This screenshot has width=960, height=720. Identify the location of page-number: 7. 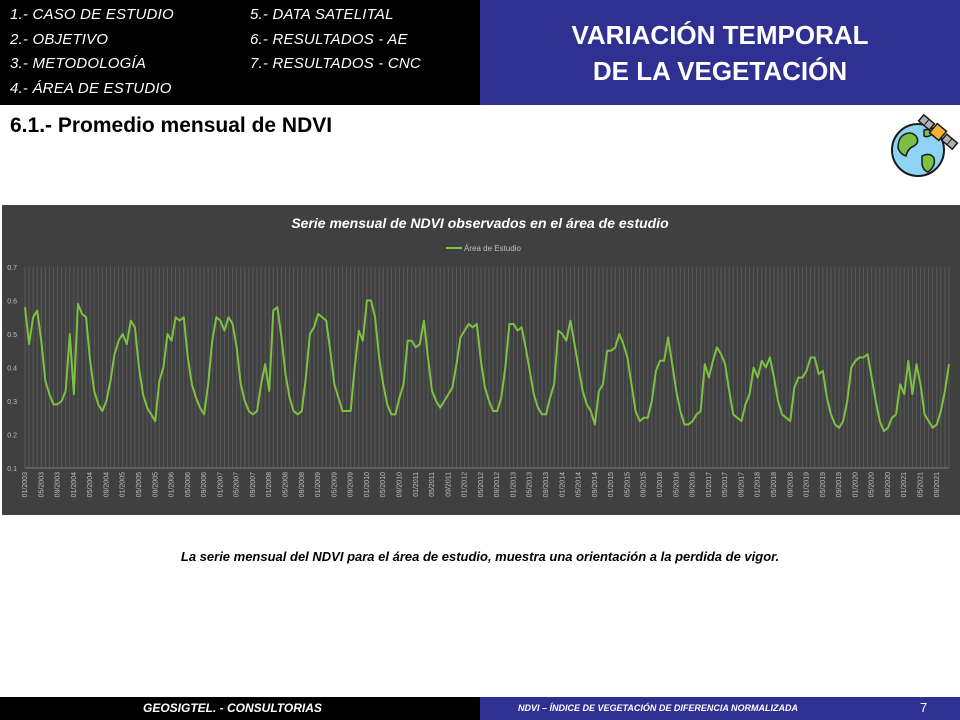
(924, 707).